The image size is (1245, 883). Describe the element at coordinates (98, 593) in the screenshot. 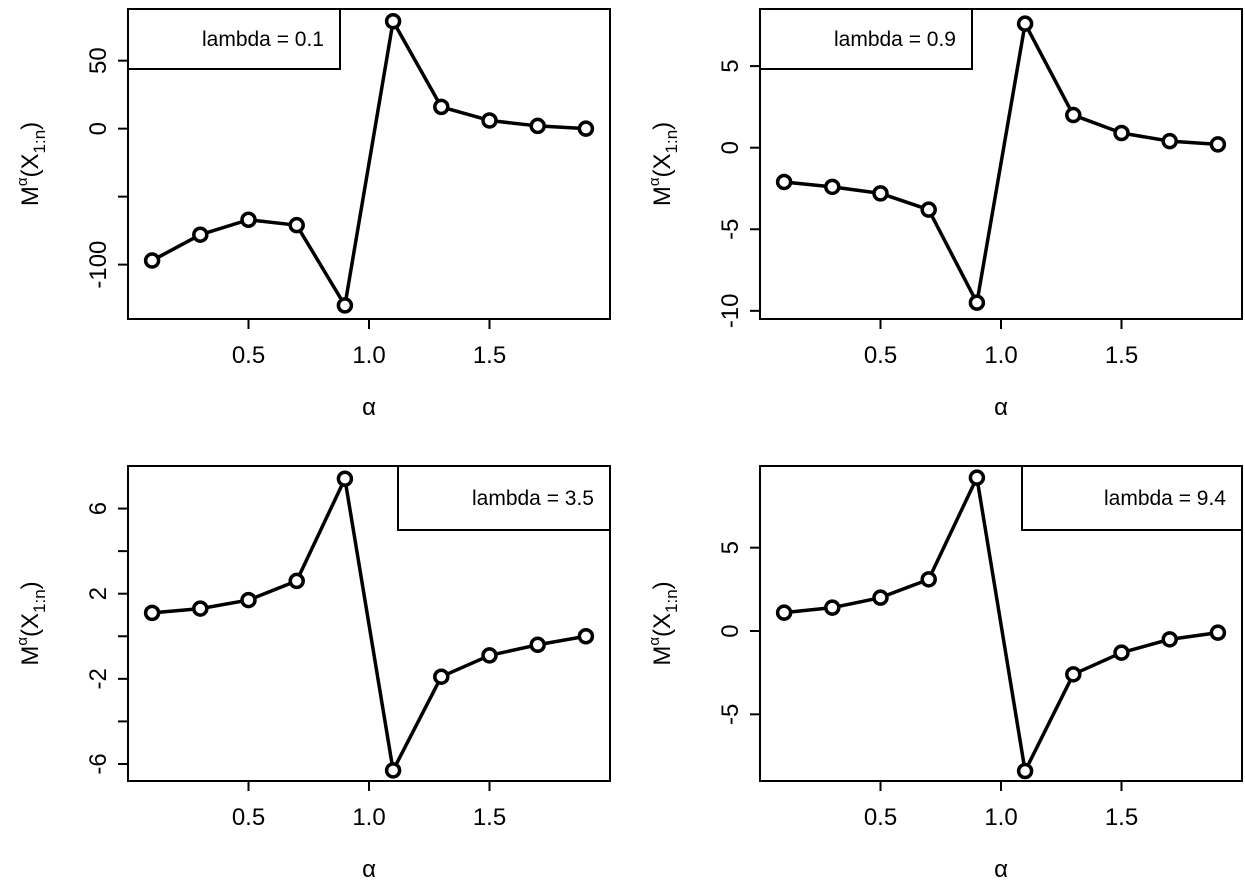

I see `y-tick-label: 2` at that location.